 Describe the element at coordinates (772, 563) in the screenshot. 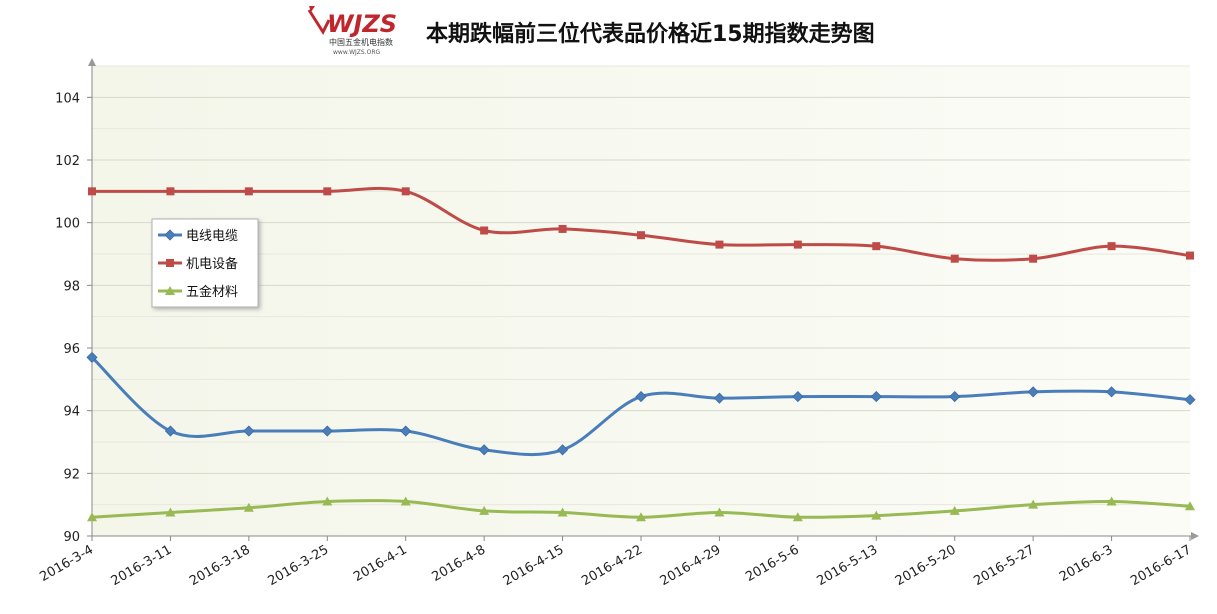

I see `x-tick-label: 2016-5-6` at that location.